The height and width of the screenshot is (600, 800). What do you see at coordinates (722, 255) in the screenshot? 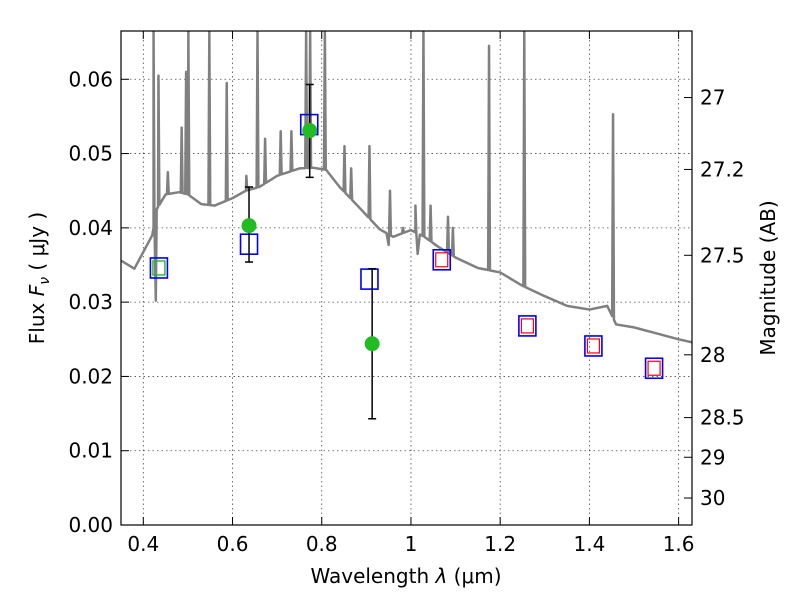
I see `y2-tick-label: 27.5` at bounding box center [722, 255].